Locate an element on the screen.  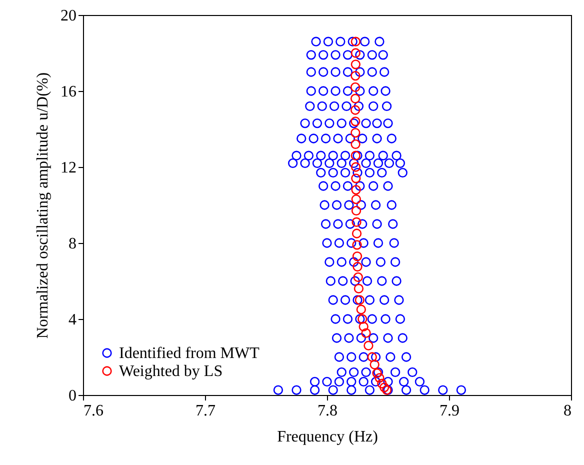
x-tick-label: 7.9 is located at coordinates (450, 411).